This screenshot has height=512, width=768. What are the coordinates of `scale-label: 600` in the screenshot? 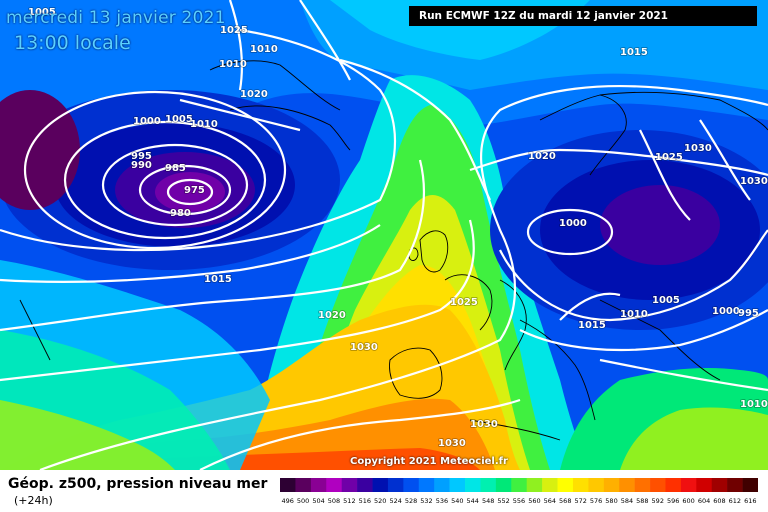 It's located at (688, 501).